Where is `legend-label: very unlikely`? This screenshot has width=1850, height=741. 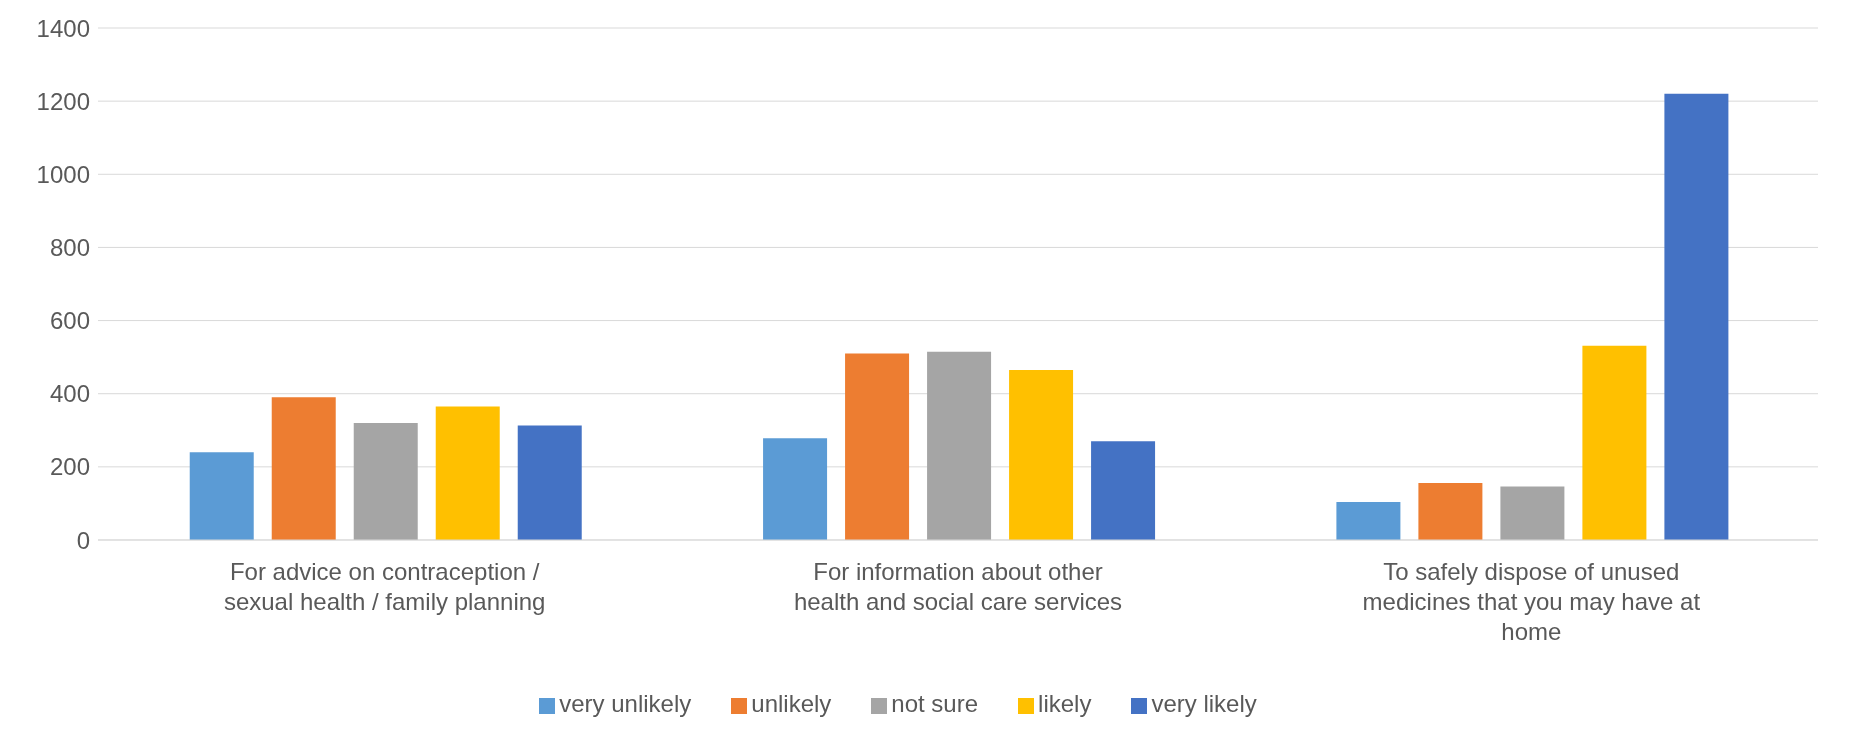
legend-label: very unlikely is located at coordinates (625, 703).